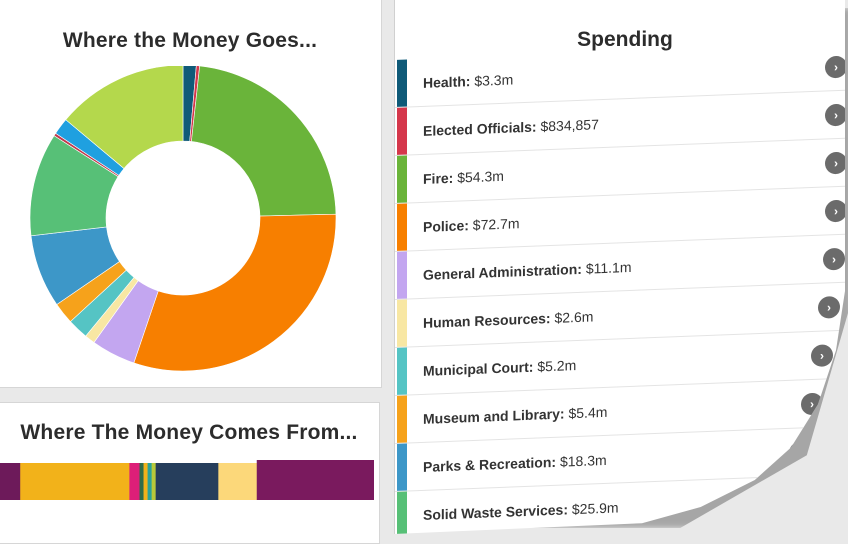  I want to click on spending-row-text: Municipal Court: $5.2m, so click(499, 368).